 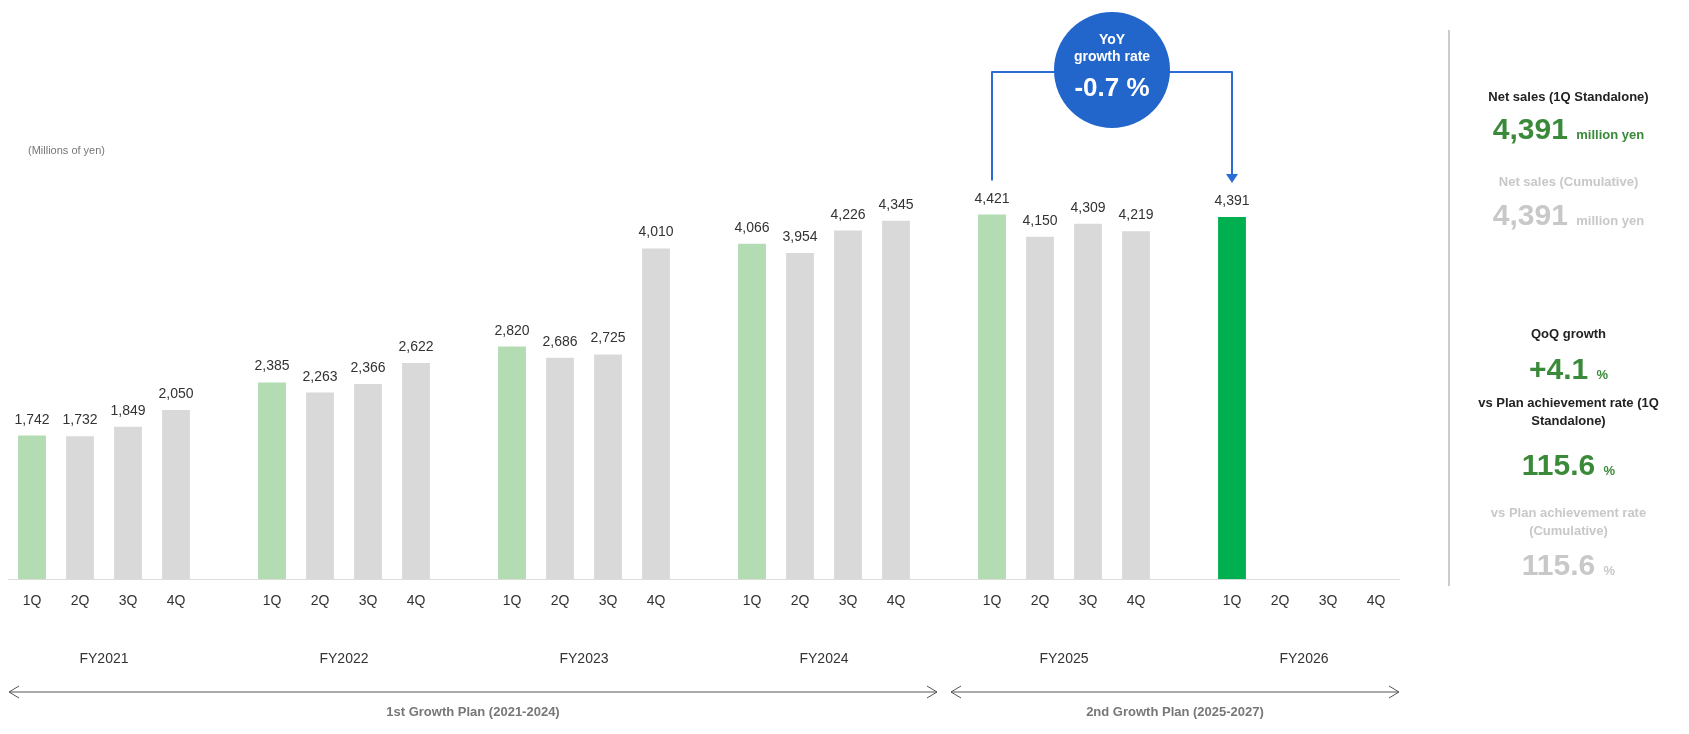 I want to click on text: +4.1 %, so click(x=1568, y=368).